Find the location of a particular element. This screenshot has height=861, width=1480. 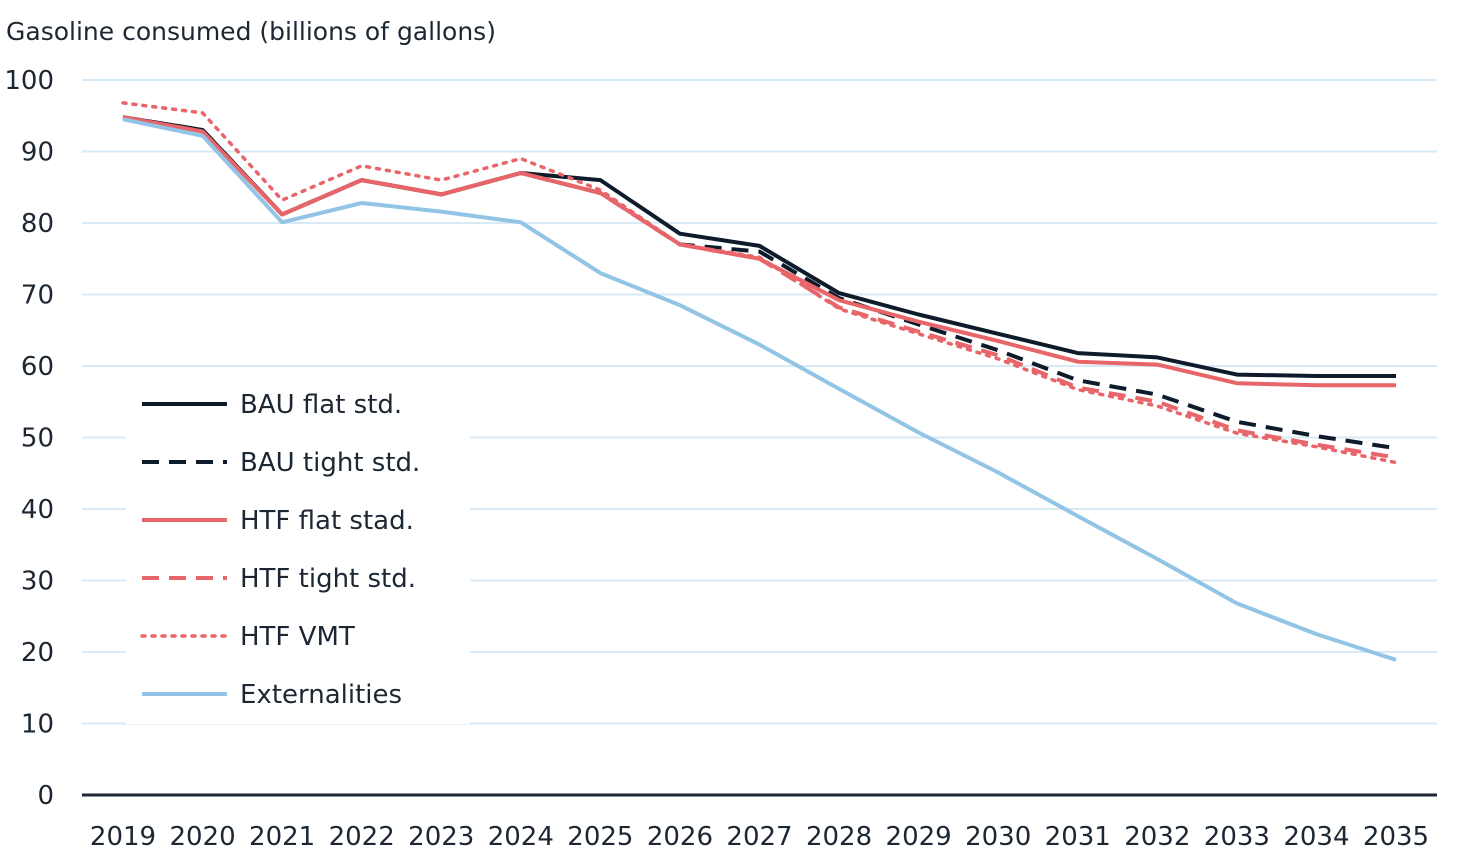

x-tick-label: 2020 is located at coordinates (202, 837).